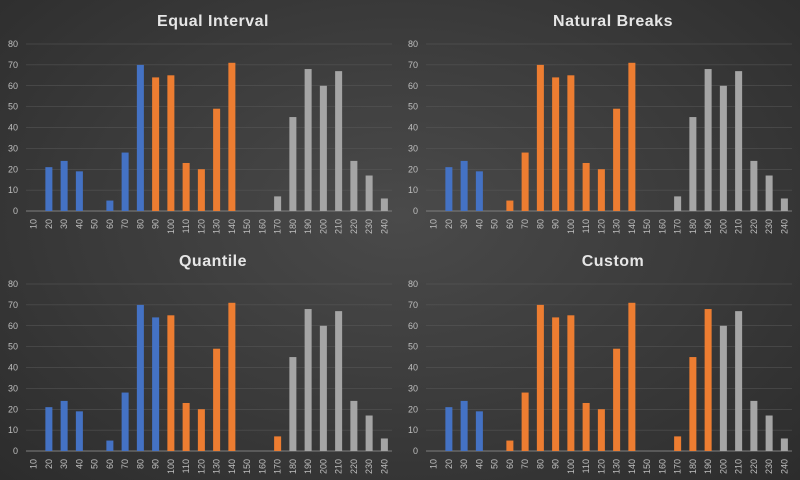 This screenshot has width=800, height=480. Describe the element at coordinates (125, 224) in the screenshot. I see `x-tick-label: 70` at that location.